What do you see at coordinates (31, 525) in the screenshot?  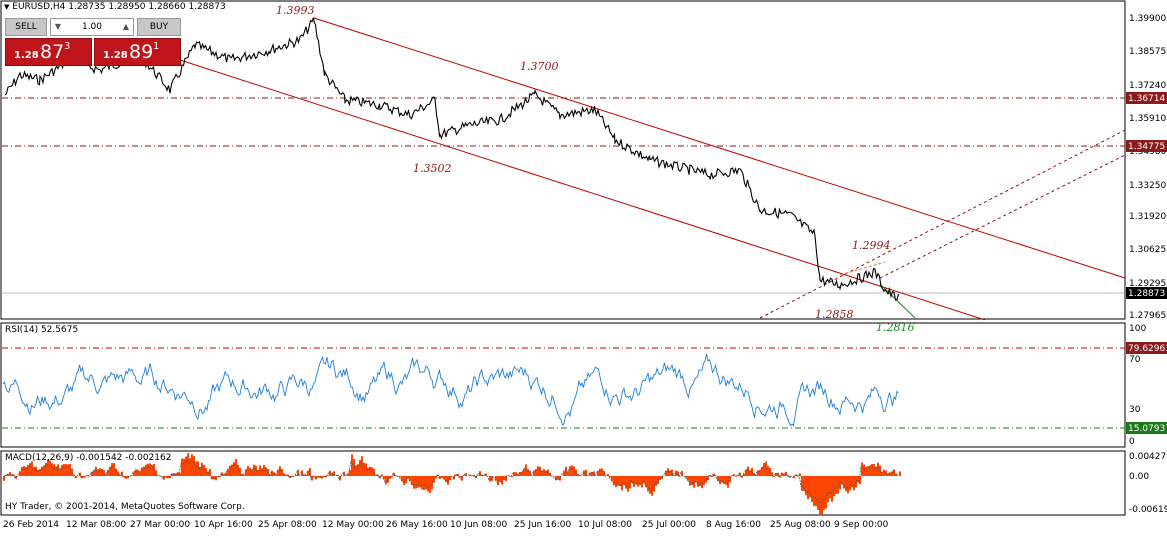 I see `time-tick: 26 Feb 2014` at bounding box center [31, 525].